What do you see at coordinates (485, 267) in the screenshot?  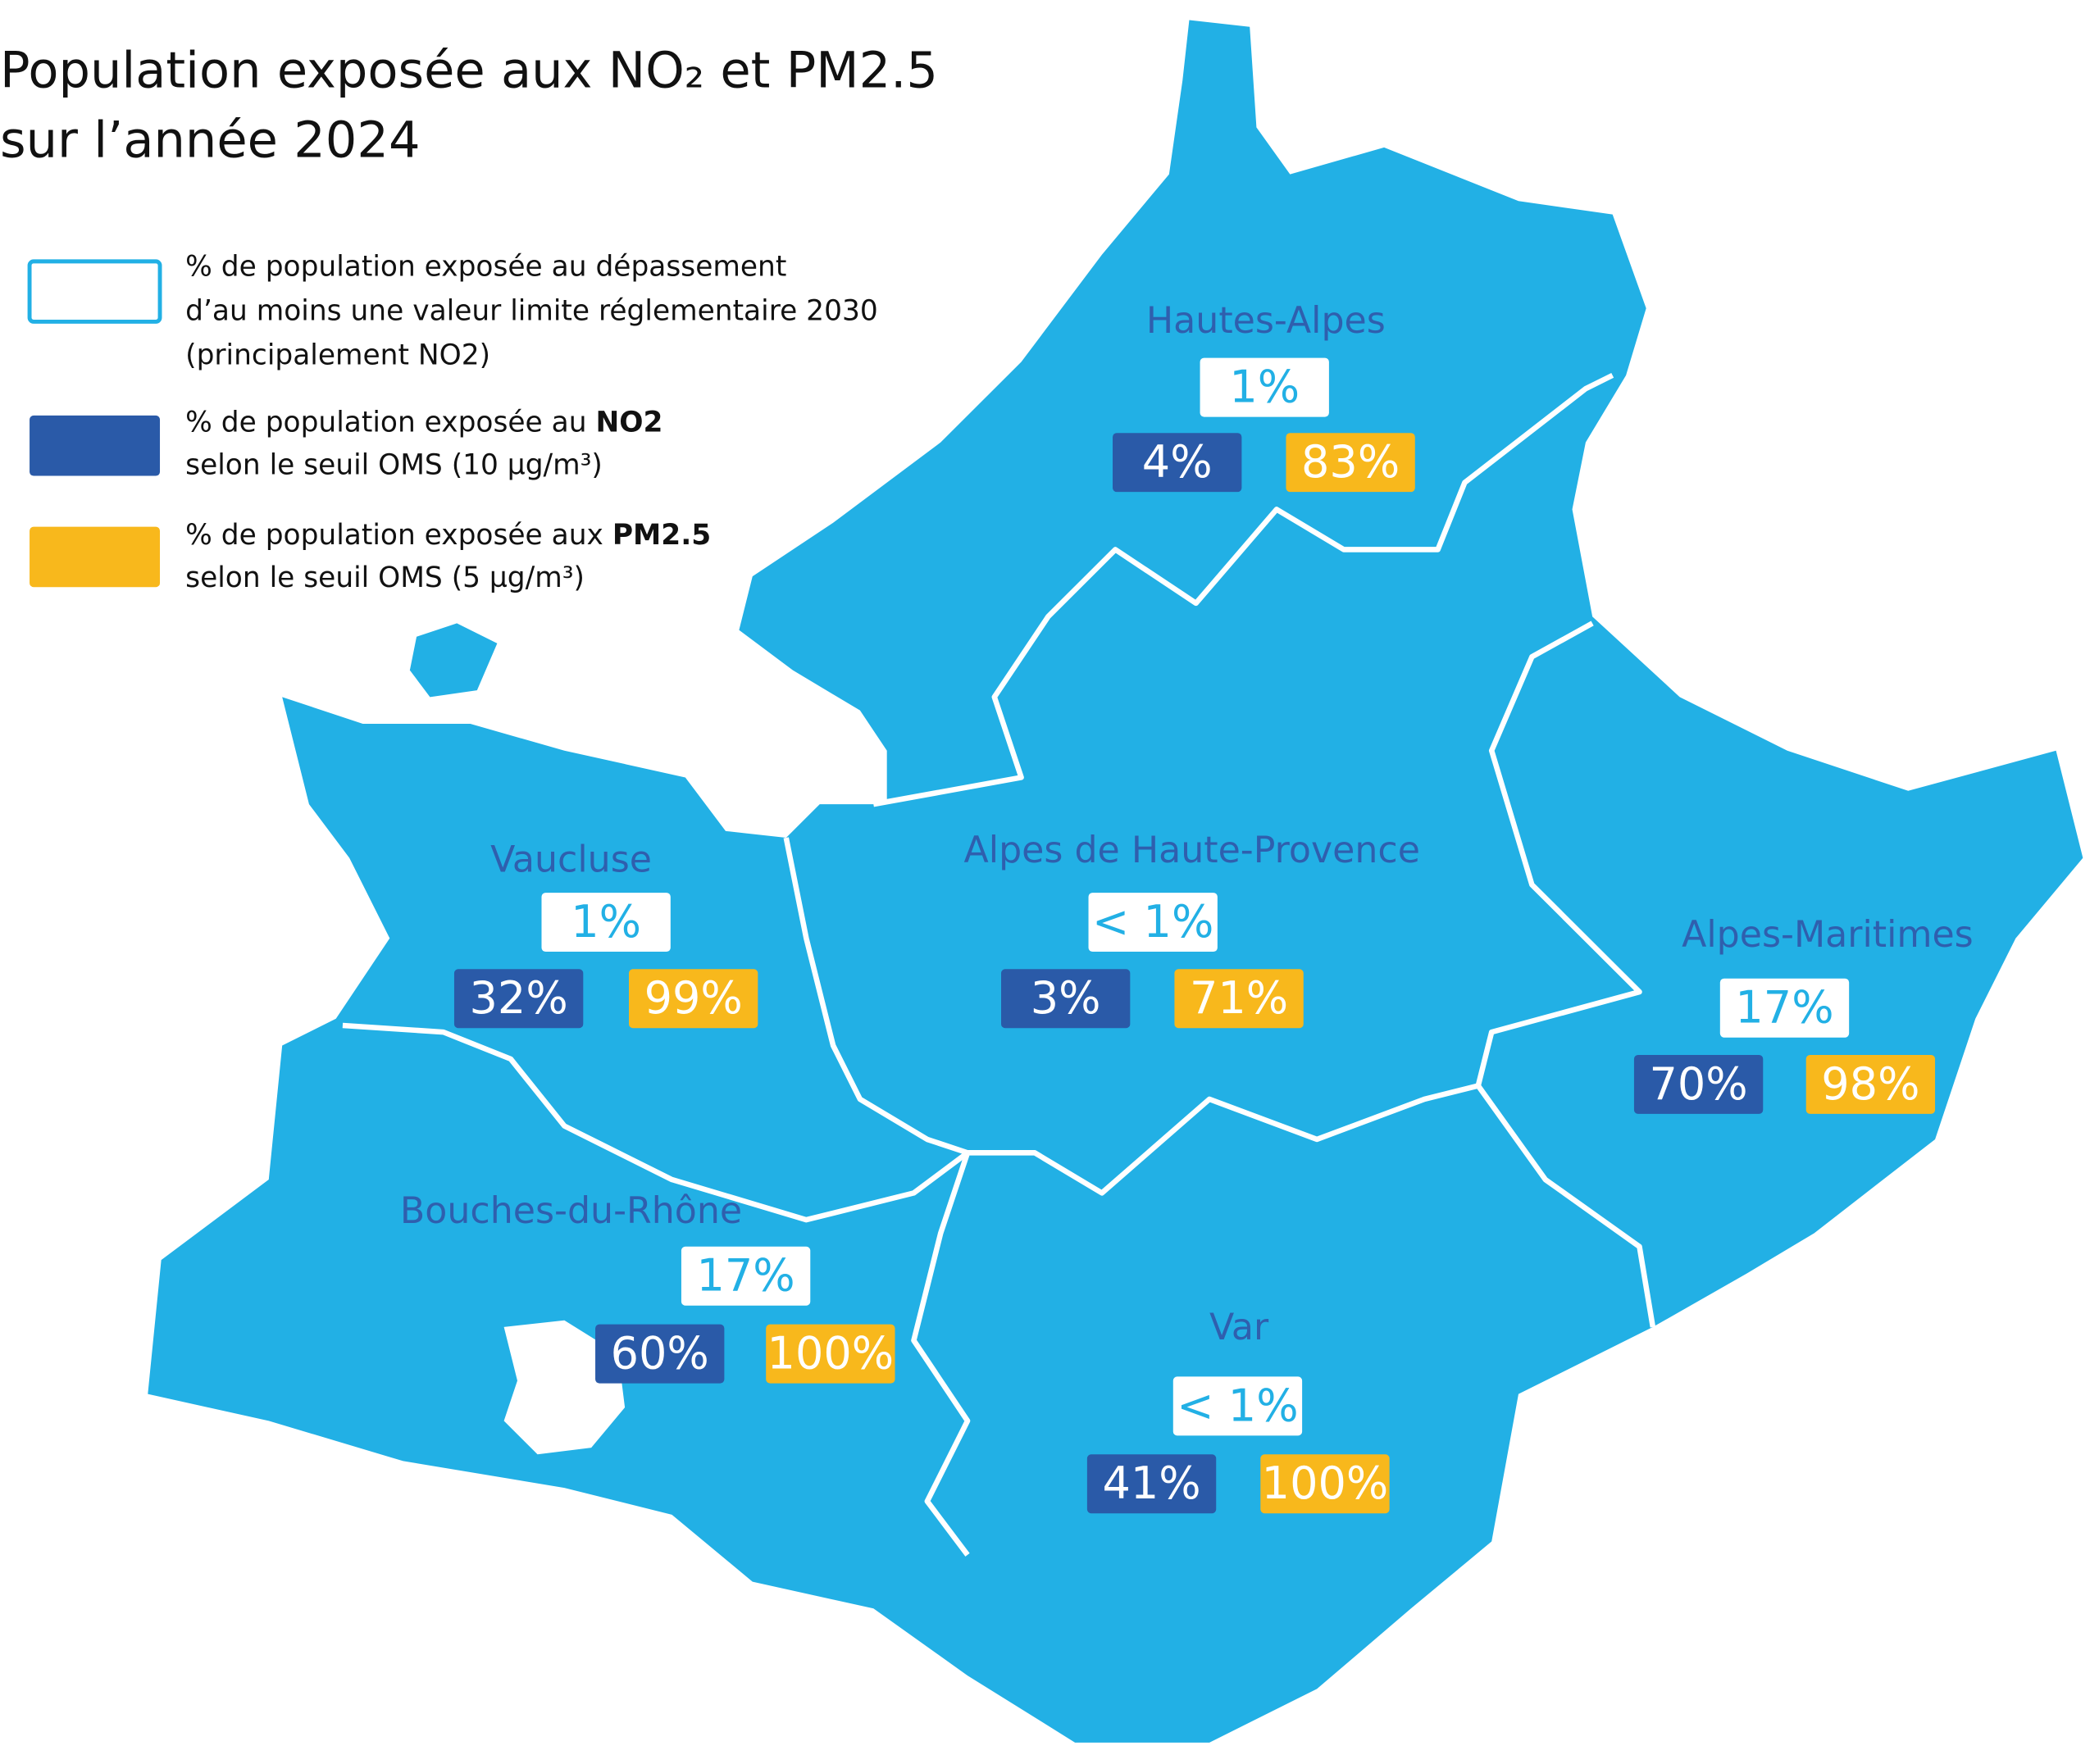 I see `legend-text: % de population exposée au dépassement` at bounding box center [485, 267].